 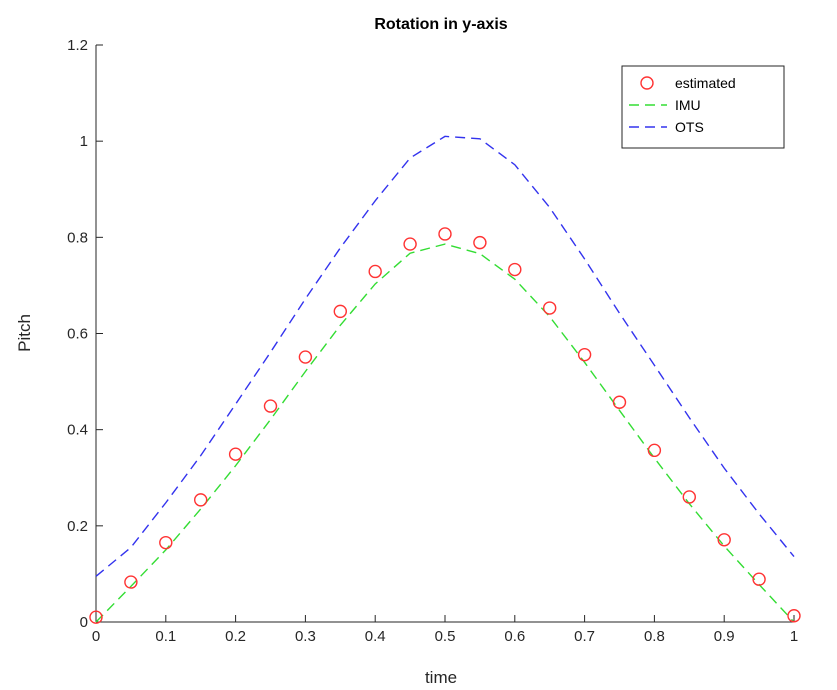 What do you see at coordinates (689, 127) in the screenshot?
I see `legend-label-ots: OTS` at bounding box center [689, 127].